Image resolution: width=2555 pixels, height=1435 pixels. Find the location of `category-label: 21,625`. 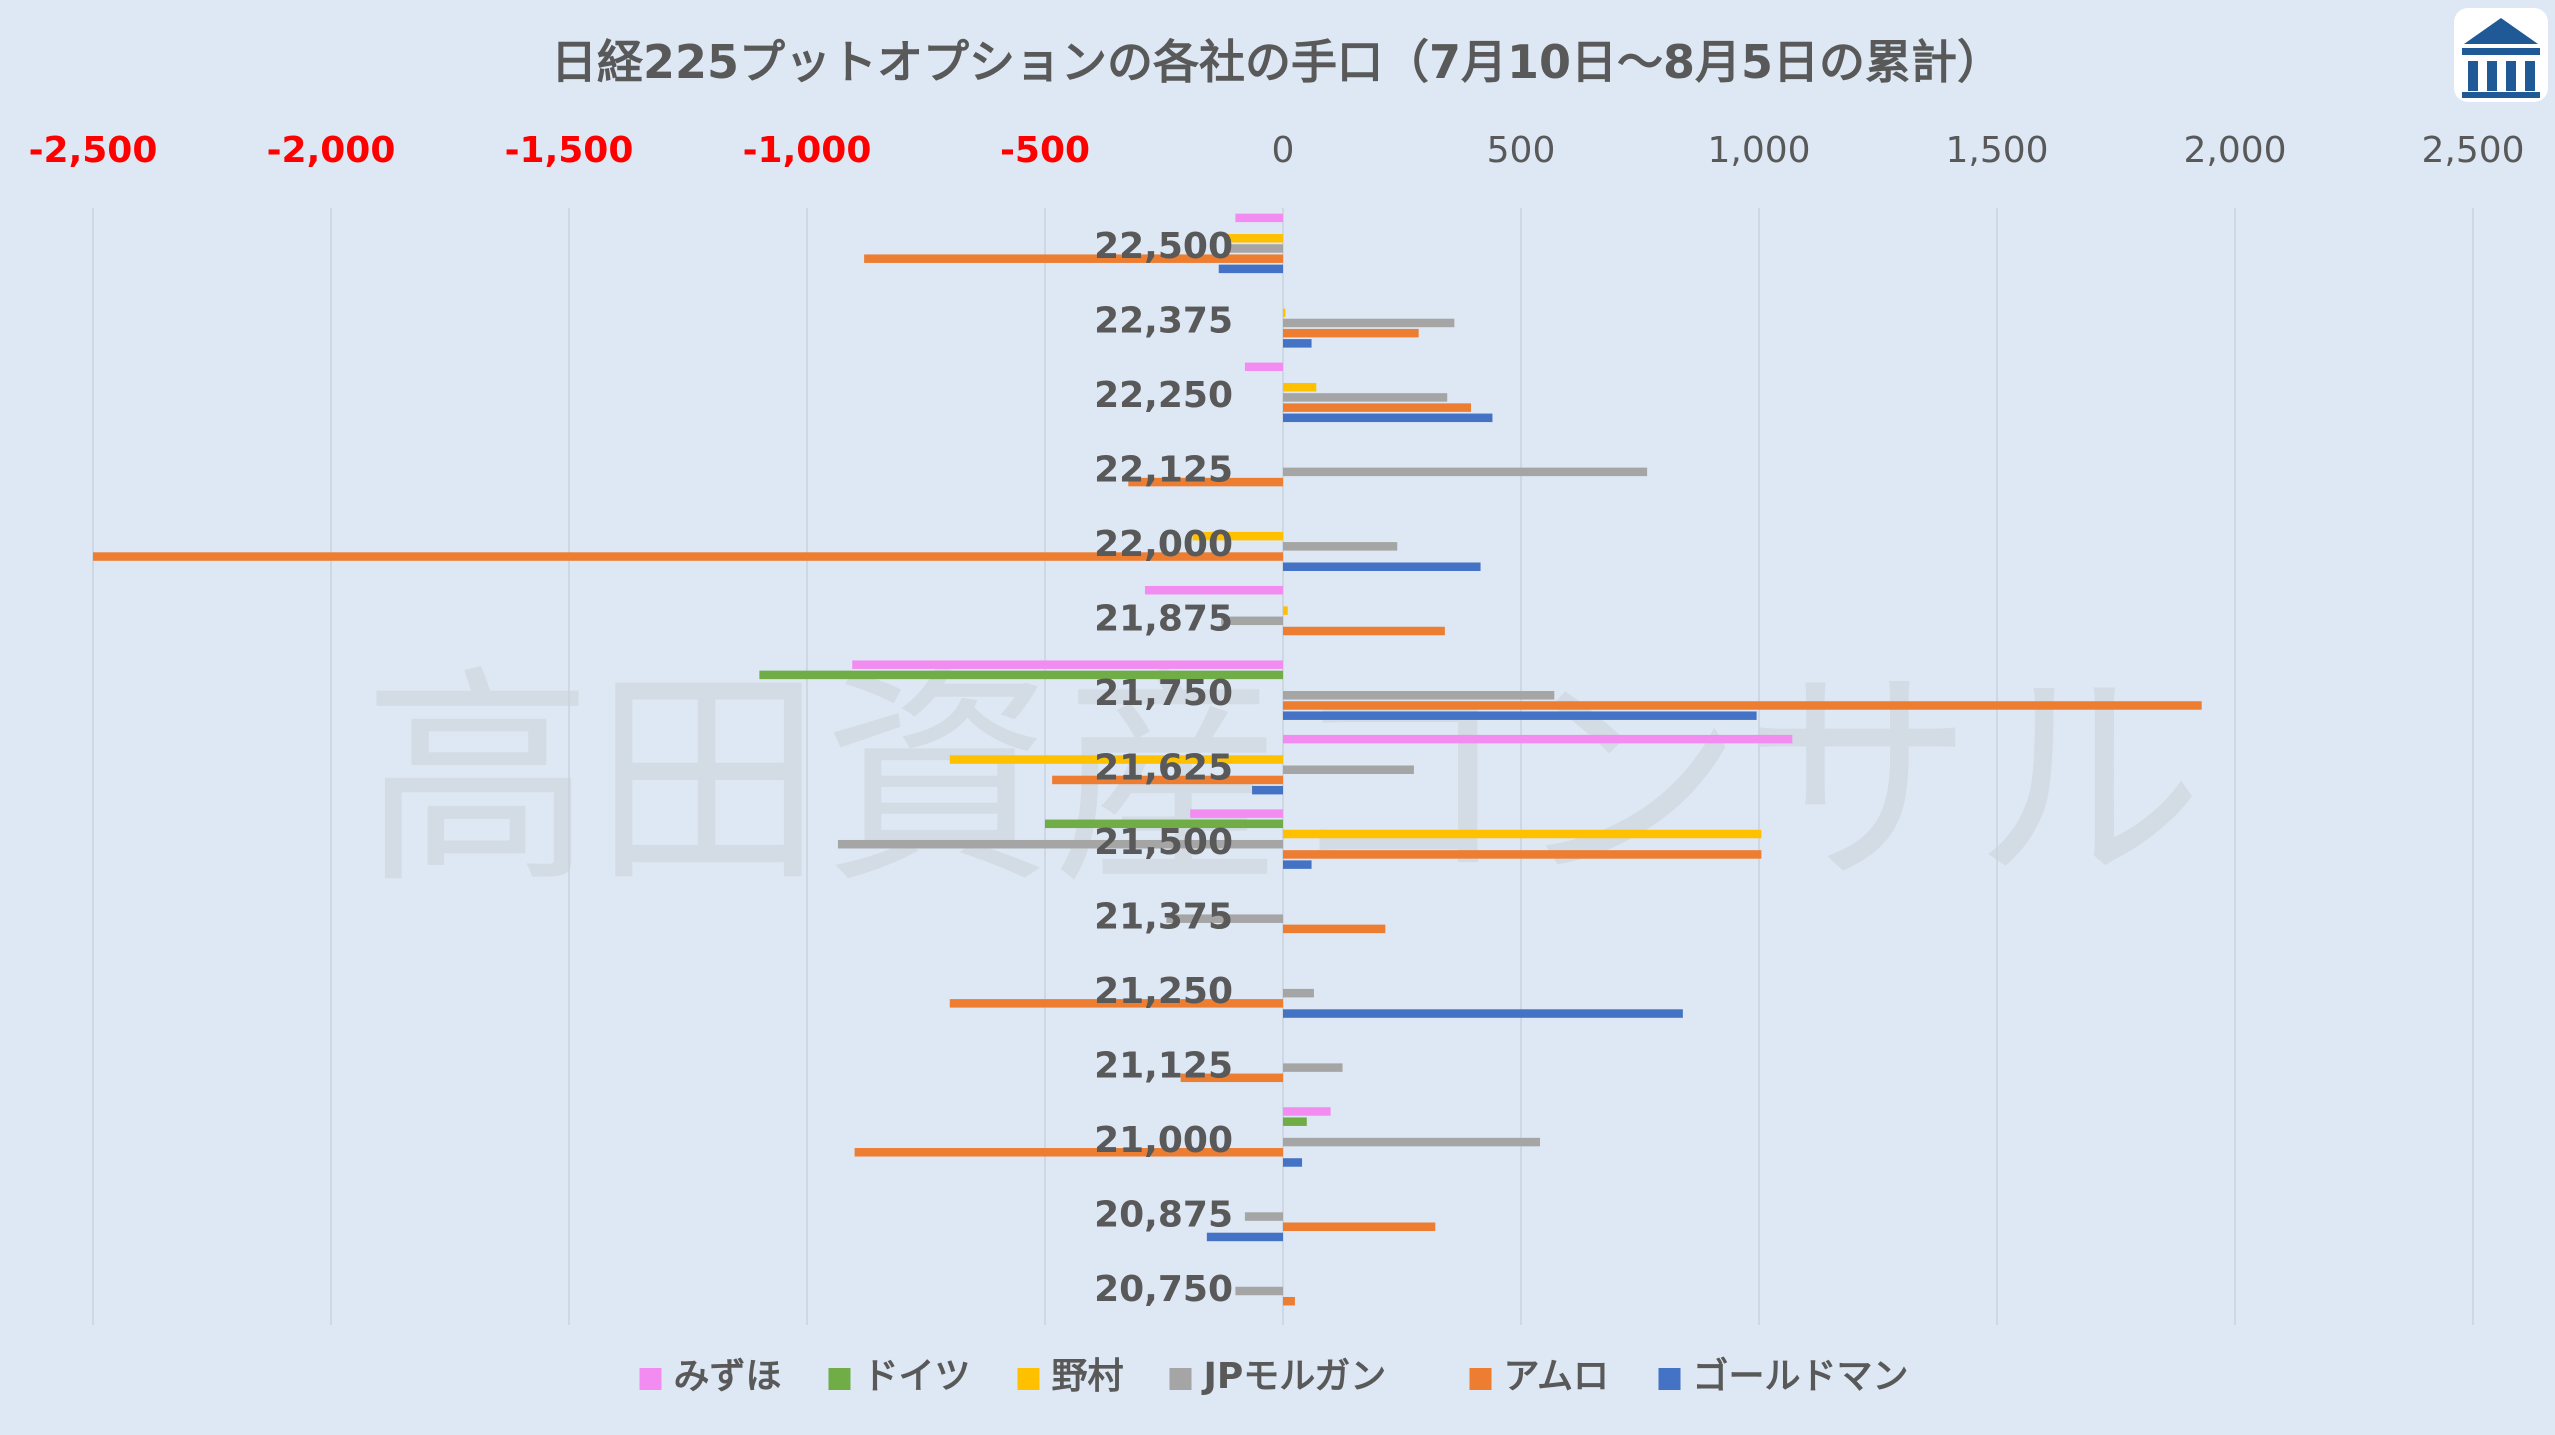

category-label: 21,625 is located at coordinates (1163, 768).